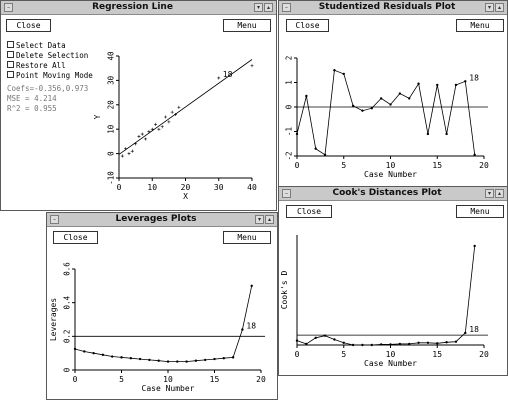  What do you see at coordinates (185, 196) in the screenshot?
I see `x-axis-label: X` at bounding box center [185, 196].